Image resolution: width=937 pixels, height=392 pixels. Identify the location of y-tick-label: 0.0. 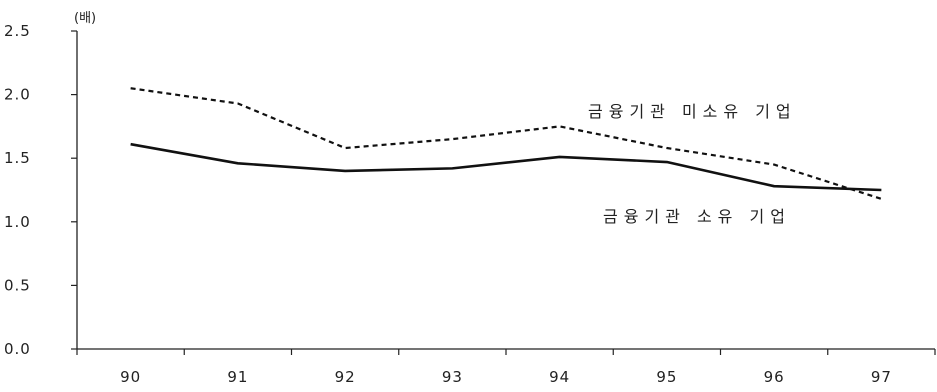
(17, 349).